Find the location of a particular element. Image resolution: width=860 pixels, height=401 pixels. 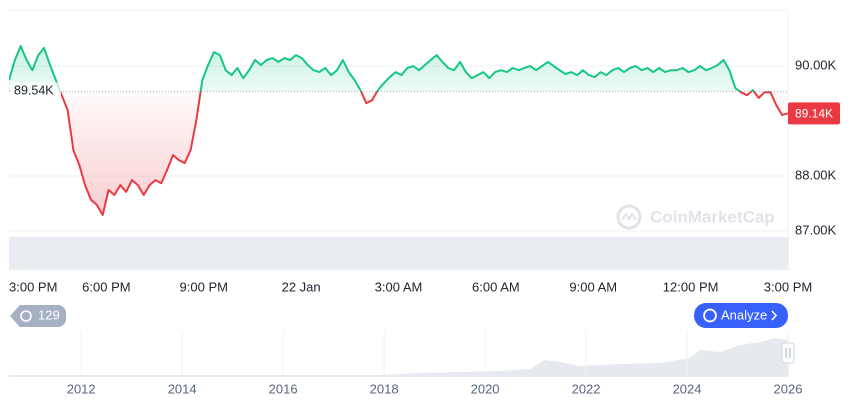

badge: 129 is located at coordinates (38, 316).